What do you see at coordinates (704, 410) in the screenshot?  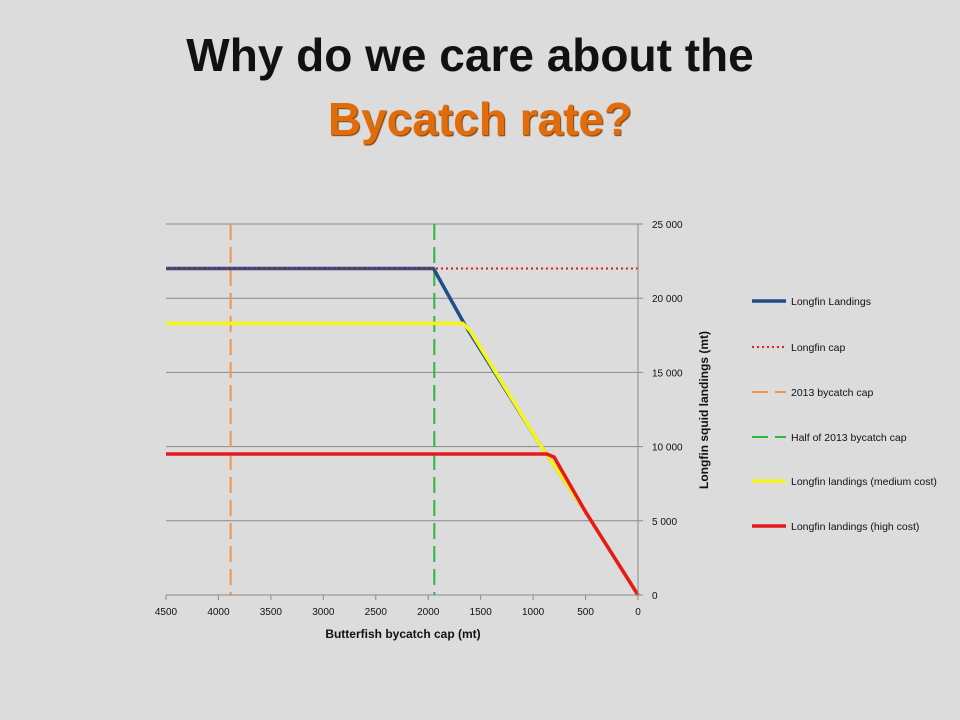 I see `y-axis-title: Longfin squid landings (mt)` at bounding box center [704, 410].